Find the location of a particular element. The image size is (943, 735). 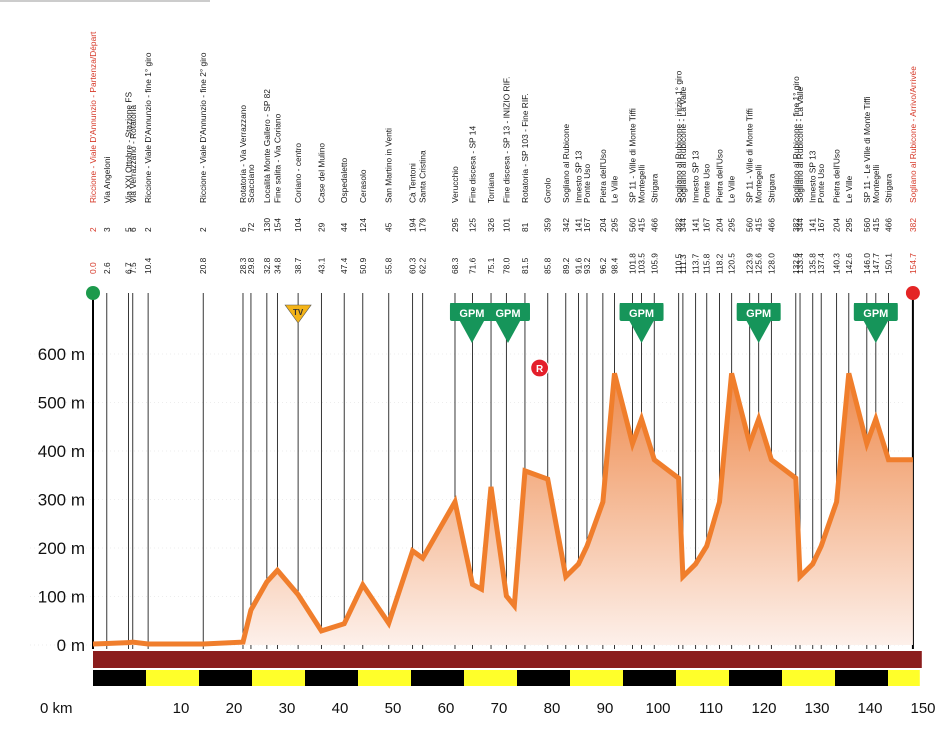

waypoint-km: 120.5 is located at coordinates (732, 263).